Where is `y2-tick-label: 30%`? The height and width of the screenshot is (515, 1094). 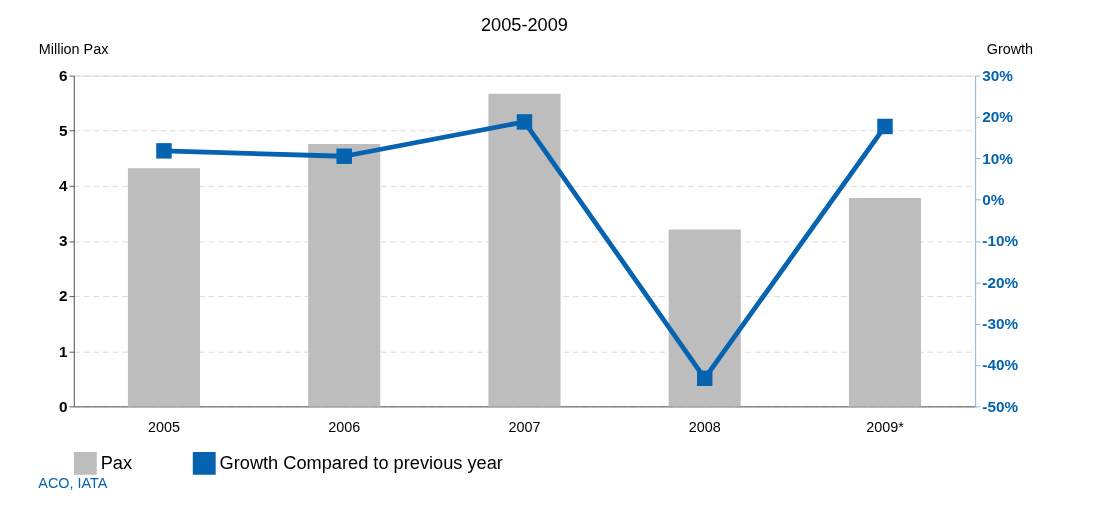 y2-tick-label: 30% is located at coordinates (998, 75).